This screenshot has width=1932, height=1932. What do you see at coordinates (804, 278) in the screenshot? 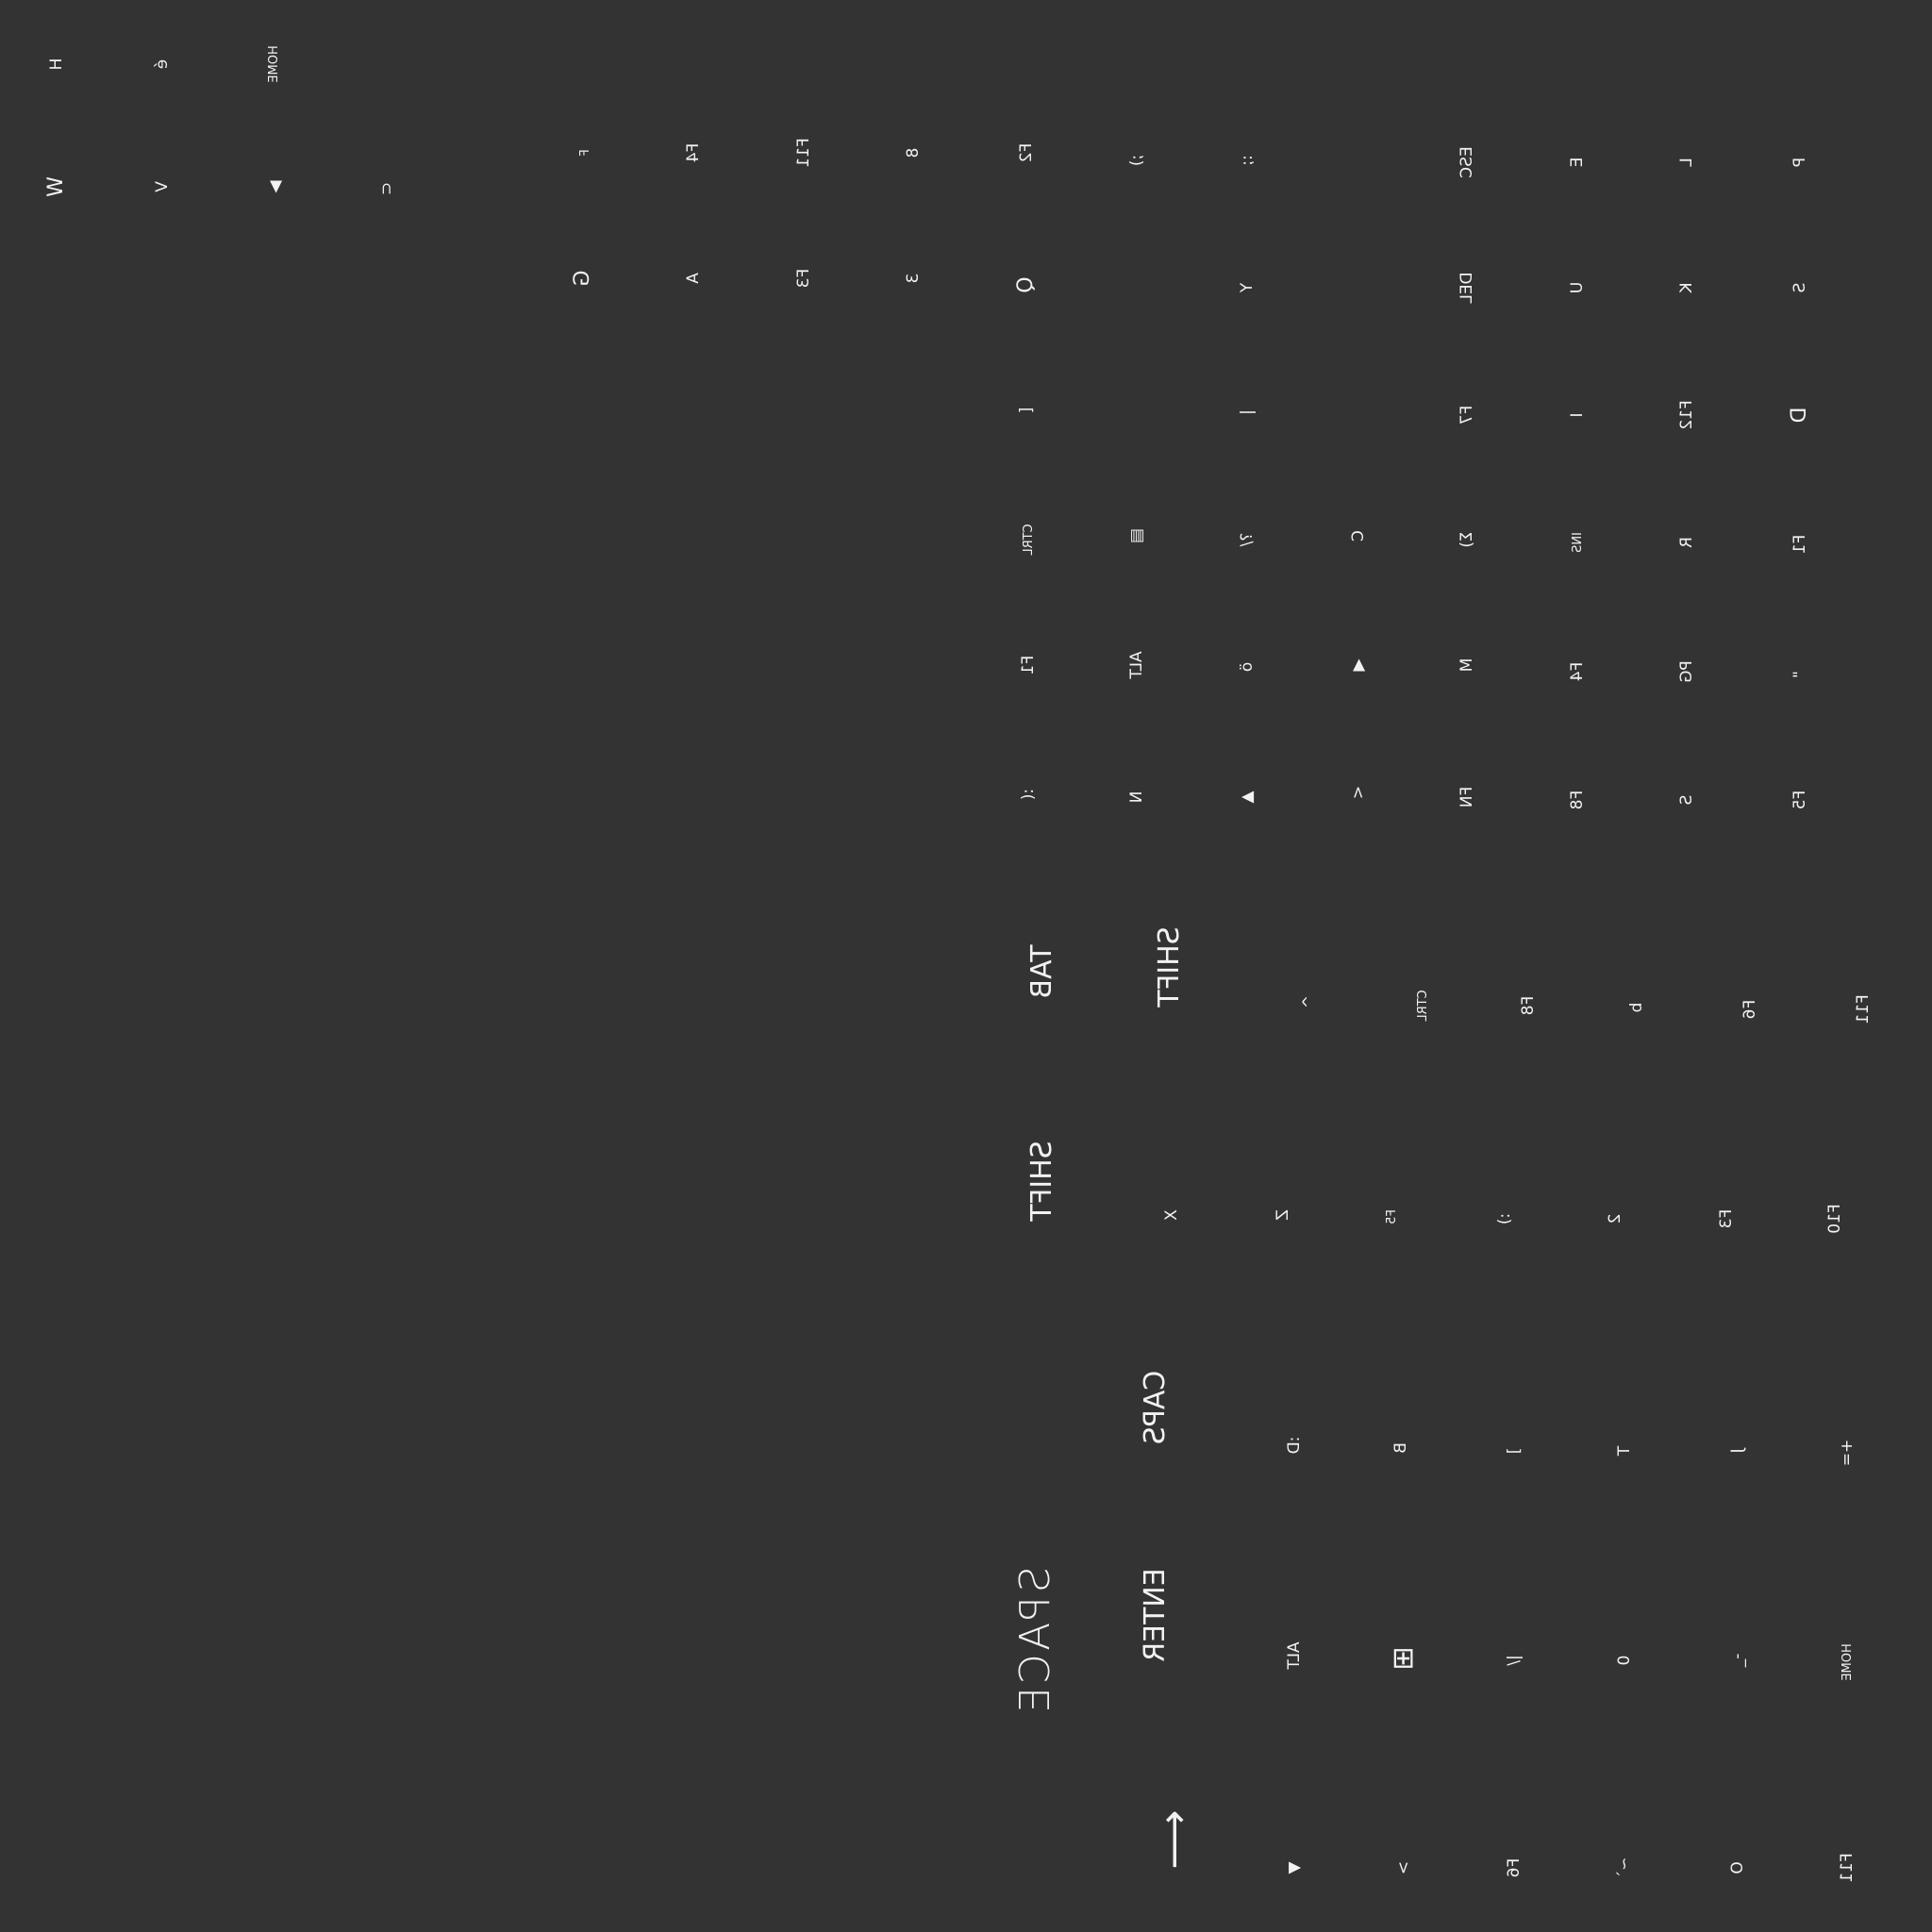
I see `key-f3: F3` at bounding box center [804, 278].